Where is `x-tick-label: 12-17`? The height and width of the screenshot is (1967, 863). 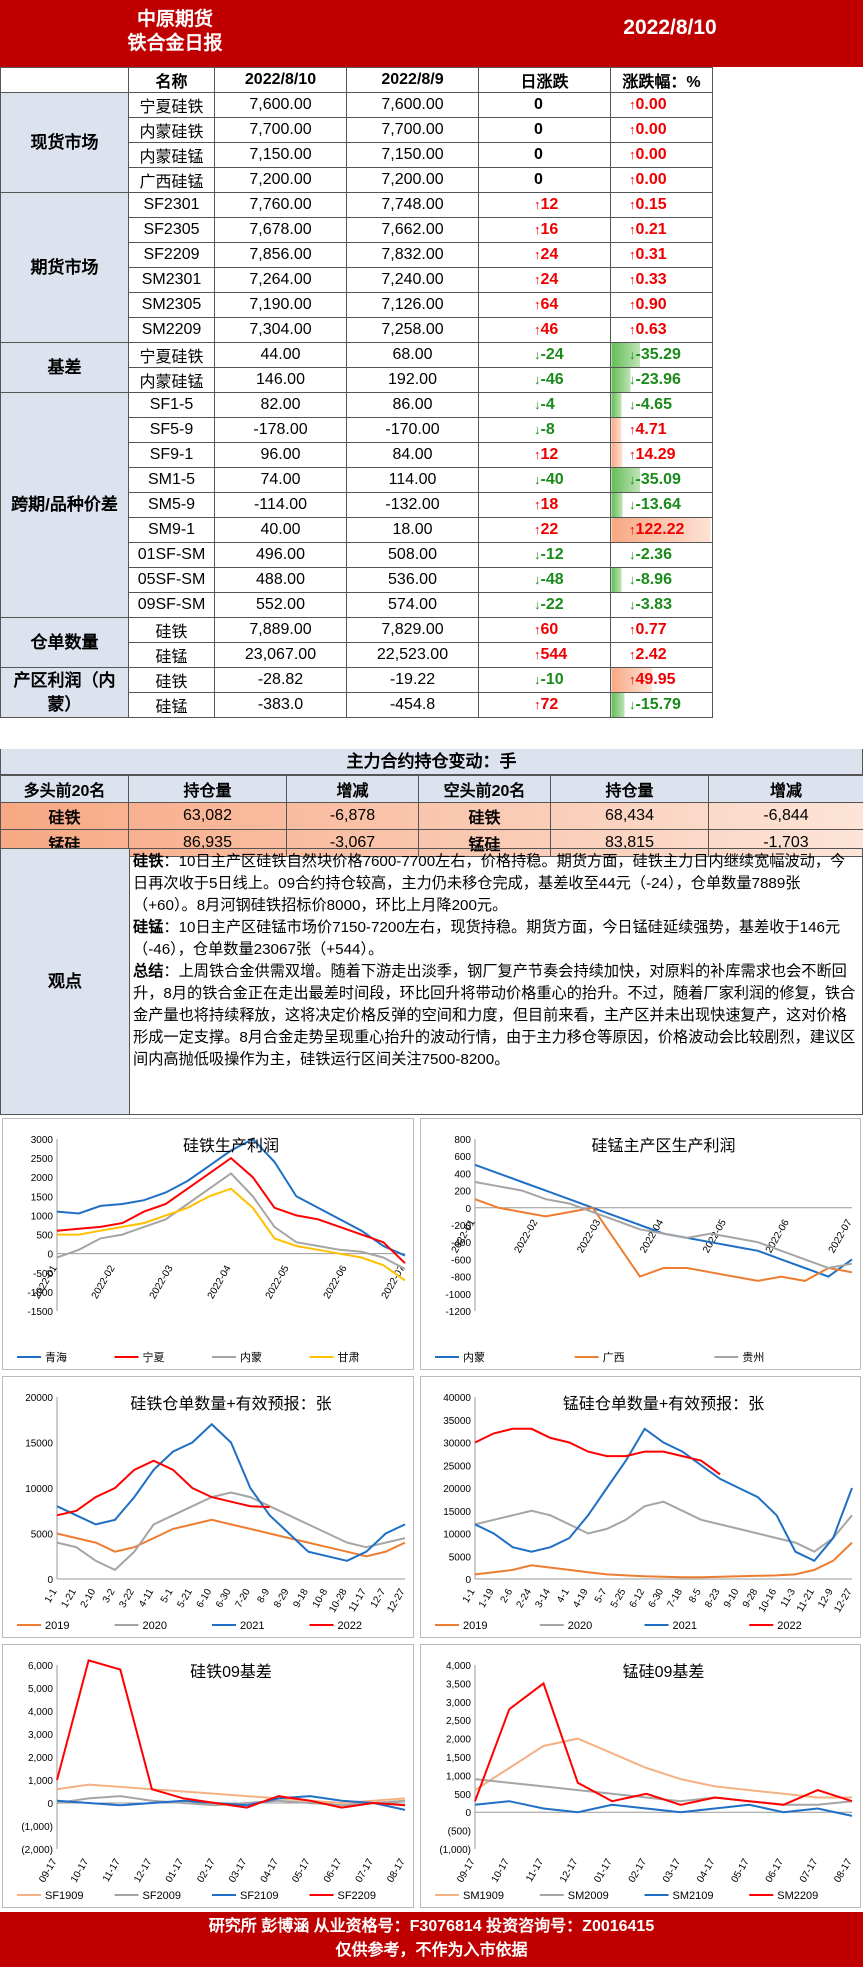
x-tick-label: 12-17 is located at coordinates (143, 1871).